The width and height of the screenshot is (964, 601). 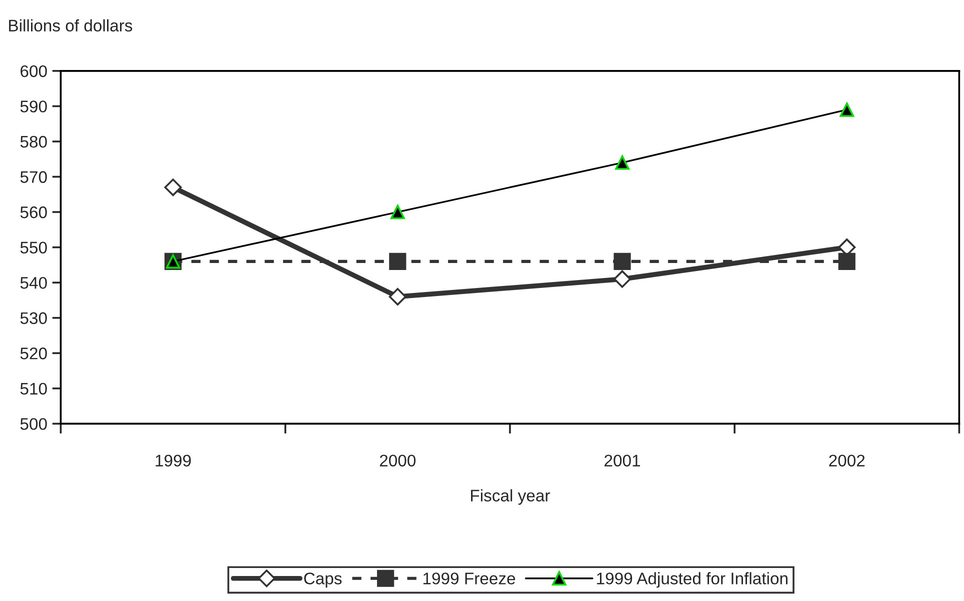 What do you see at coordinates (470, 578) in the screenshot?
I see `legend-label: 1999 Freeze` at bounding box center [470, 578].